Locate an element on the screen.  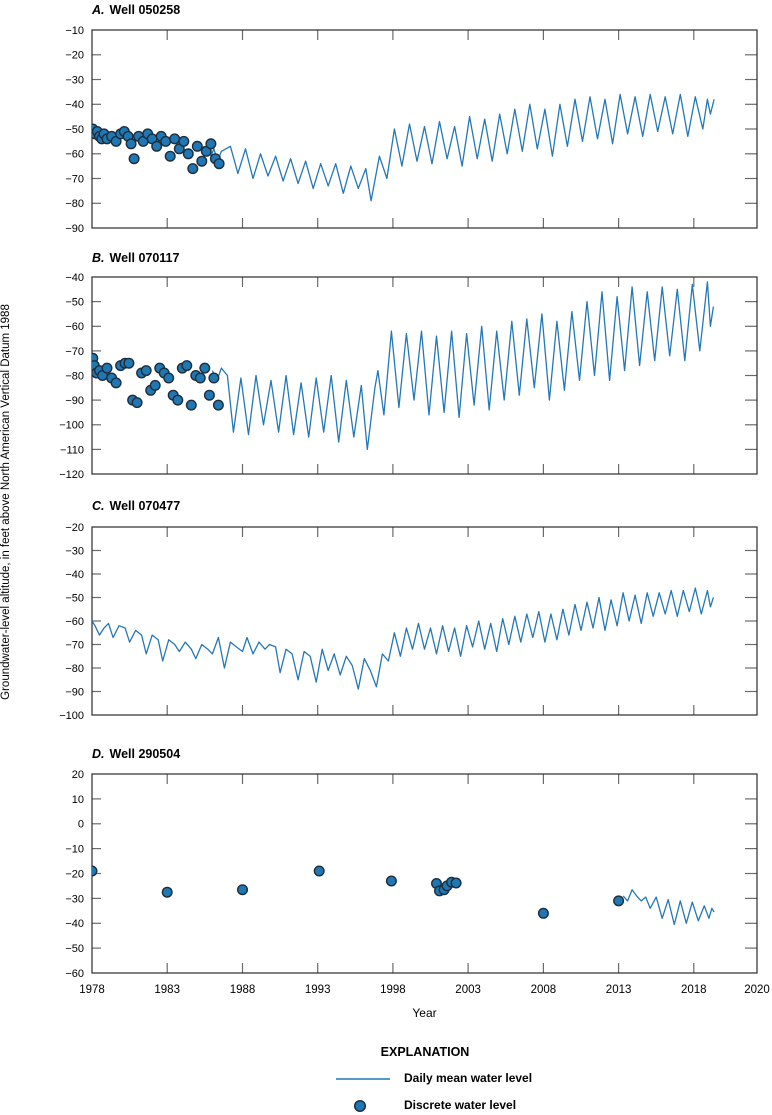
panel-b-well-name: Well 070117 is located at coordinates (144, 258).